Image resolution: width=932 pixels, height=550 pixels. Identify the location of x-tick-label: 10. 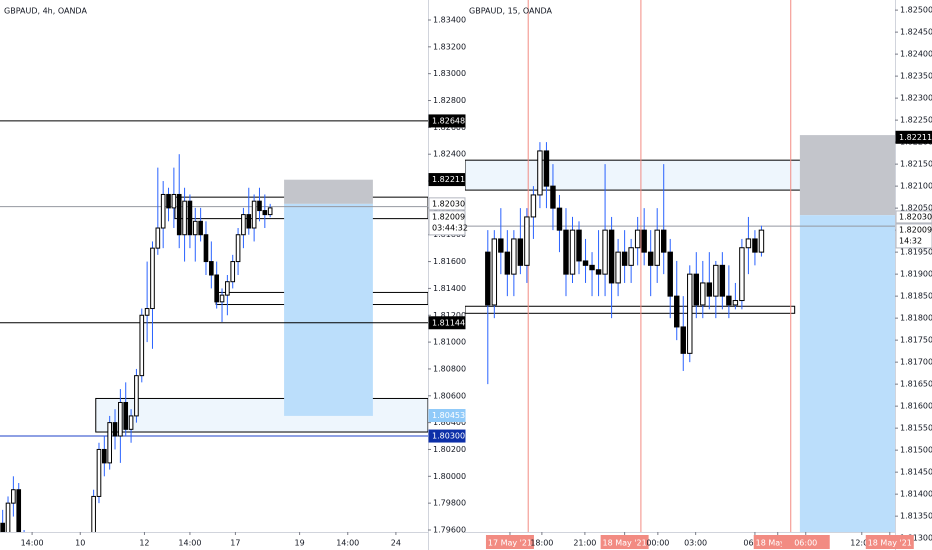
(80, 543).